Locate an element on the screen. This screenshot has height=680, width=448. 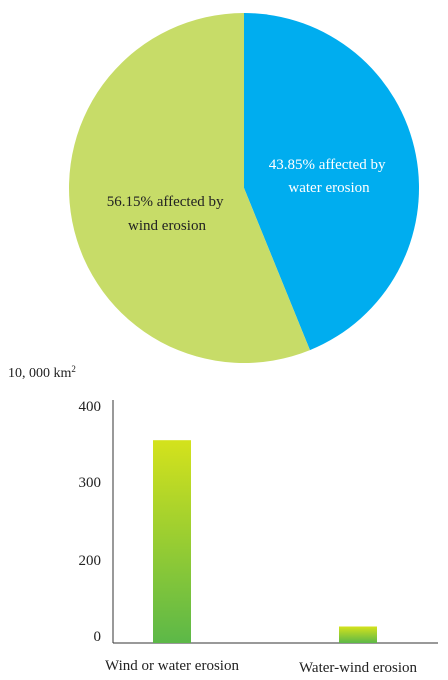
y-tick-label: 300 is located at coordinates (90, 483).